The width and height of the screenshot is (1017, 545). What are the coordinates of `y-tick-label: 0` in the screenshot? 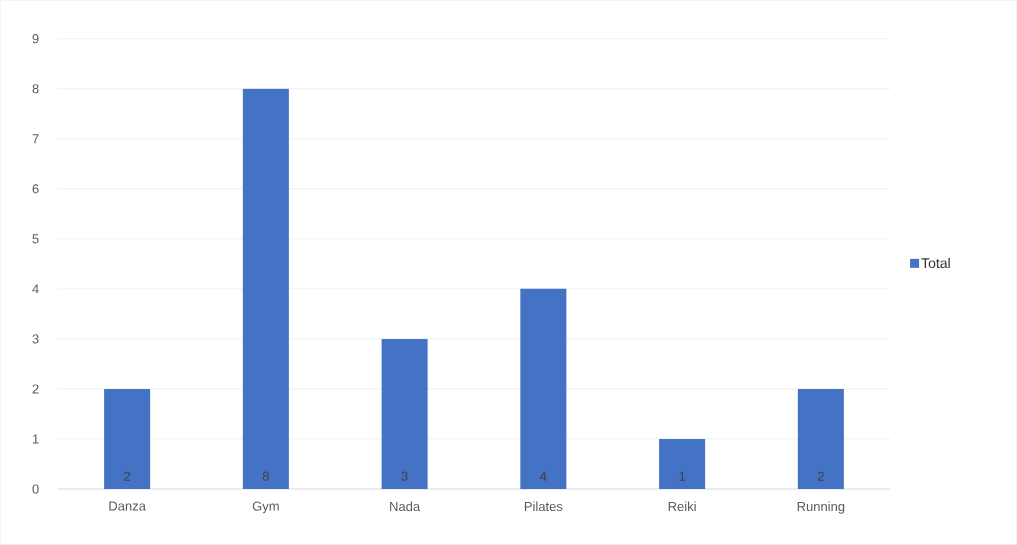 It's located at (35, 489).